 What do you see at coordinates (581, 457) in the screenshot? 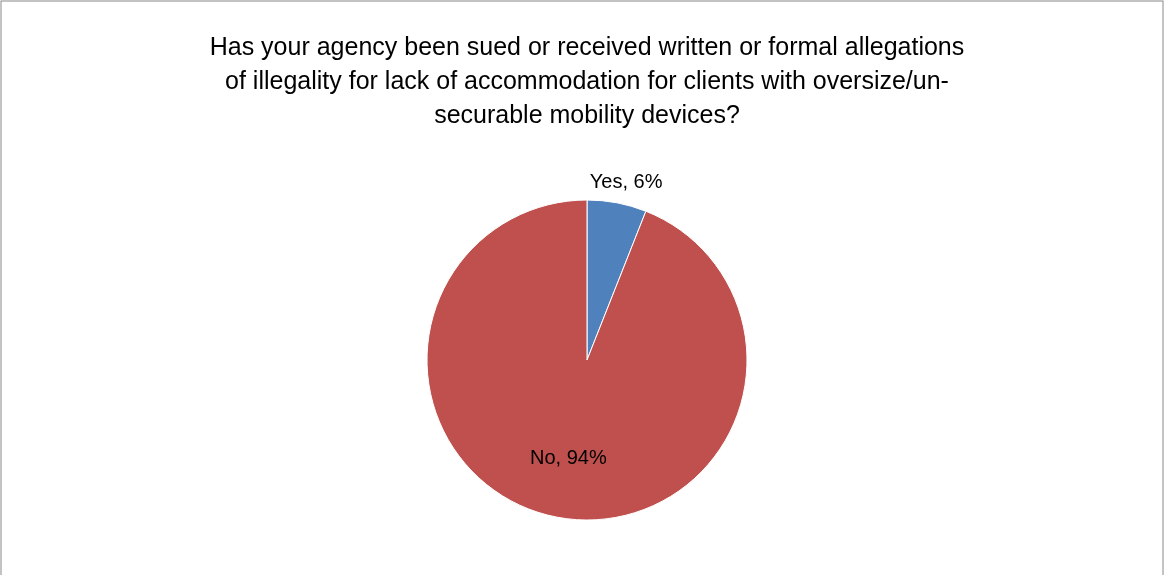
I see `data-label: , 94%` at bounding box center [581, 457].